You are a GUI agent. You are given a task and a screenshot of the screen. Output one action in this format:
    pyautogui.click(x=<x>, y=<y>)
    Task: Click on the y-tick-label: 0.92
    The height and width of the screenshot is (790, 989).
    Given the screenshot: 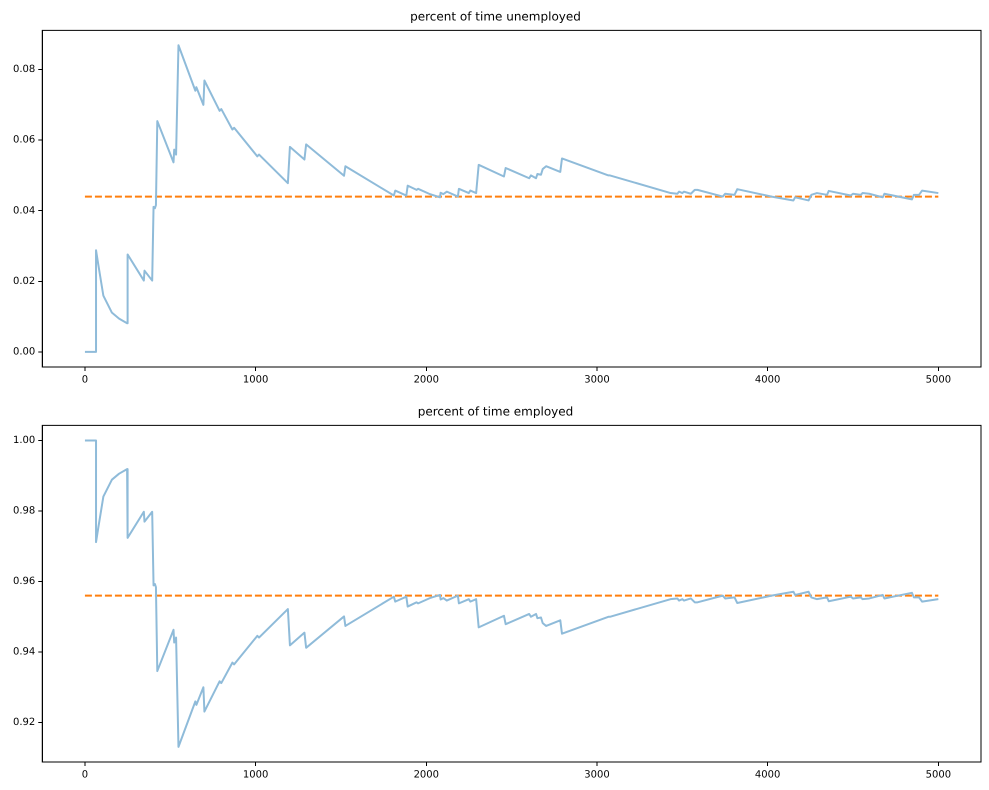 What is the action you would take?
    pyautogui.click(x=24, y=722)
    